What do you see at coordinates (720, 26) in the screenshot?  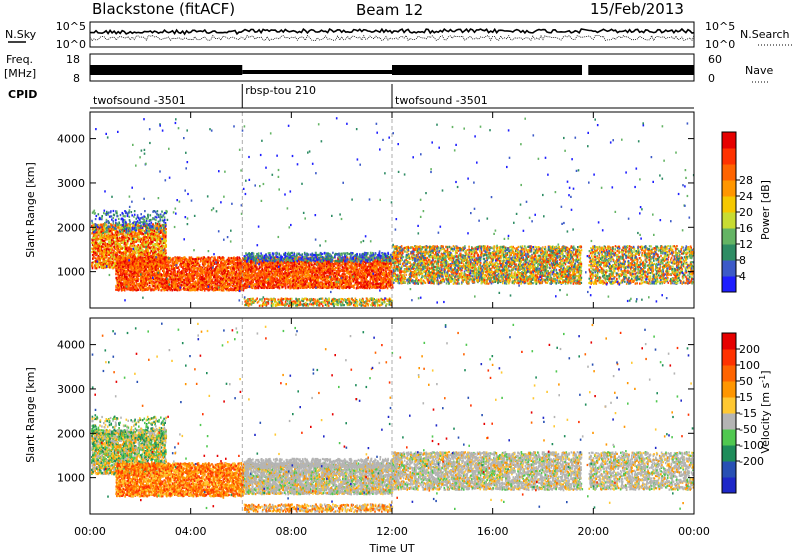 I see `noise-right-tick-top: 10^5` at bounding box center [720, 26].